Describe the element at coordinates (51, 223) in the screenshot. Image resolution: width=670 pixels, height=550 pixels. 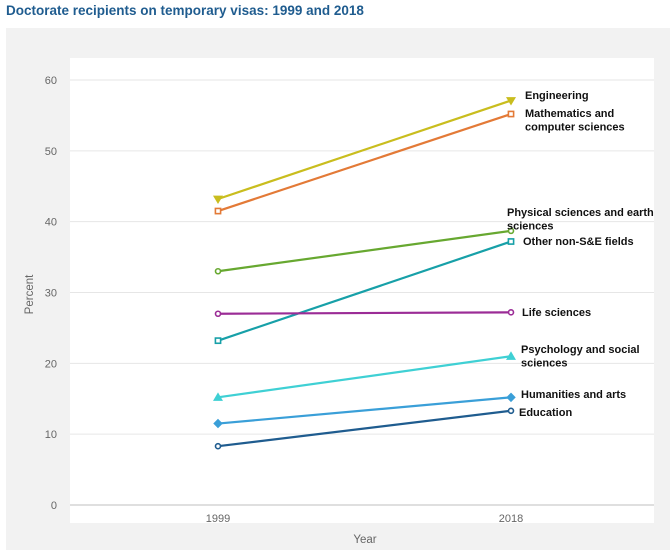
I see `y-tick-label: 40` at that location.